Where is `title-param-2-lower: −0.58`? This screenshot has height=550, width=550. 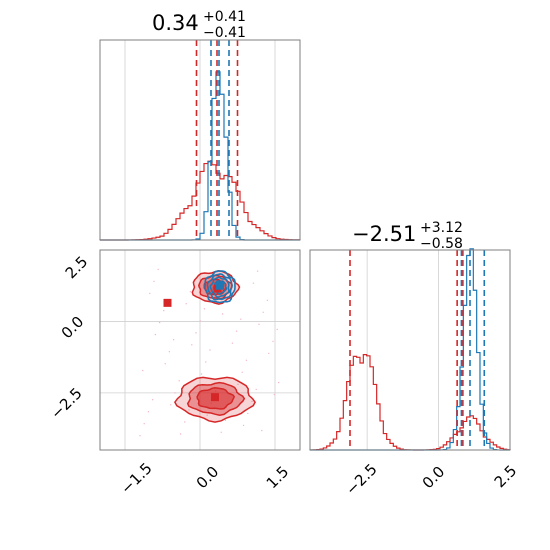 title-param-2-lower: −0.58 is located at coordinates (441, 244).